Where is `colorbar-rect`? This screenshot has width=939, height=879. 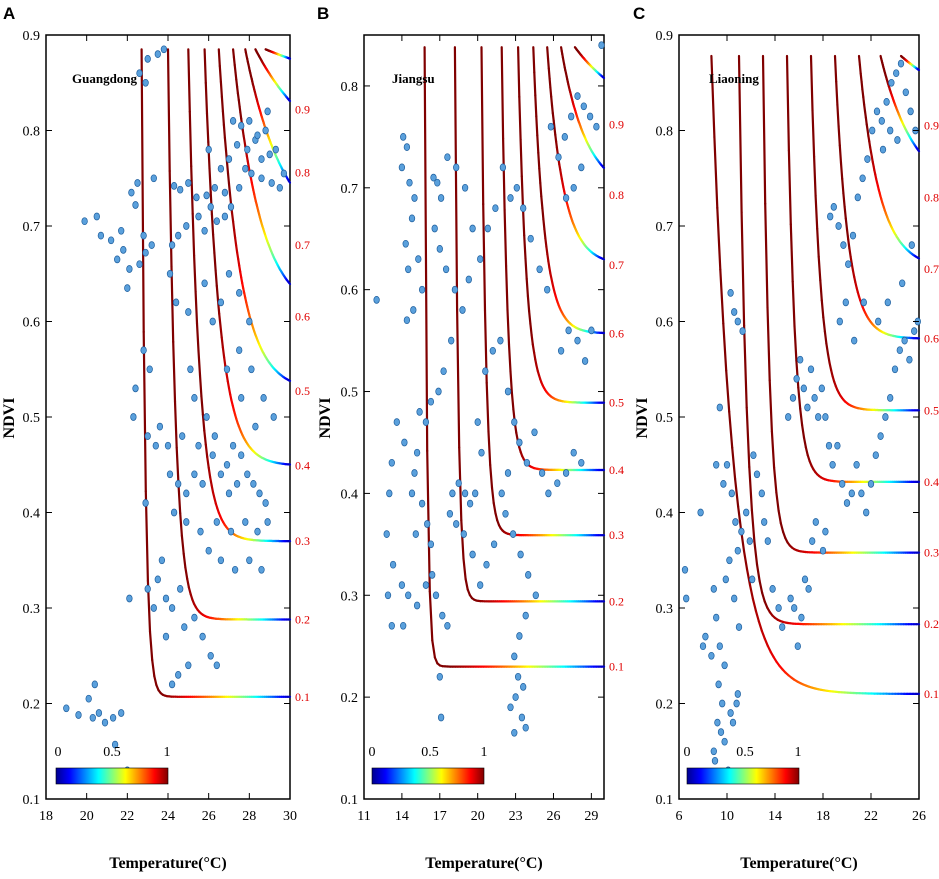 colorbar-rect is located at coordinates (428, 776).